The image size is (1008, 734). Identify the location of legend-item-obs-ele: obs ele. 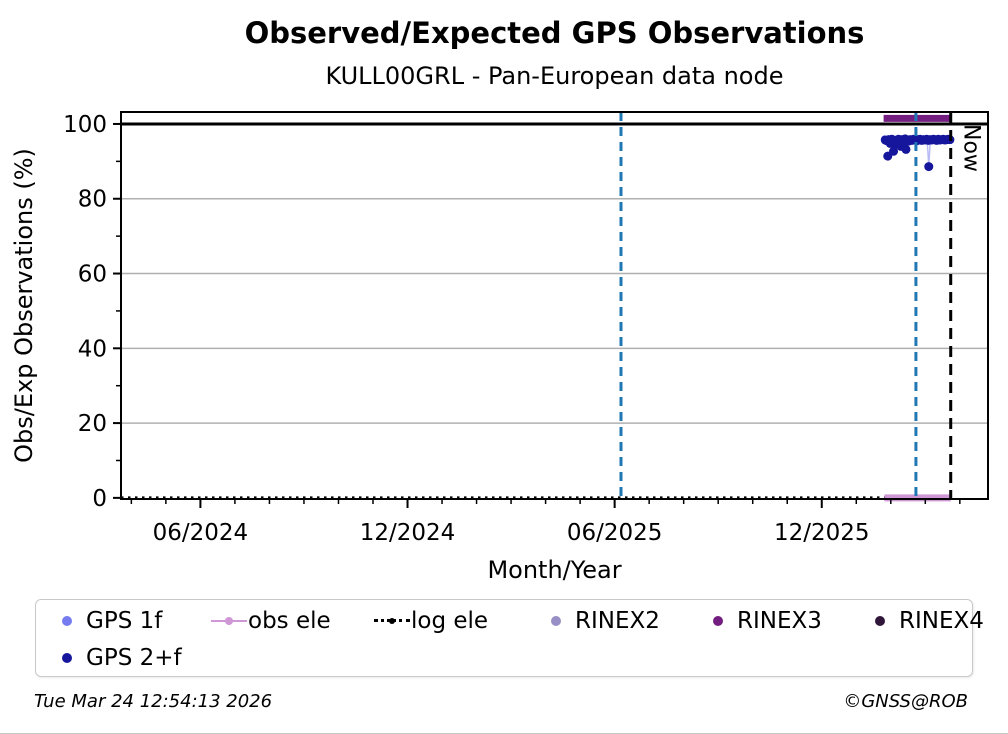
(291, 621).